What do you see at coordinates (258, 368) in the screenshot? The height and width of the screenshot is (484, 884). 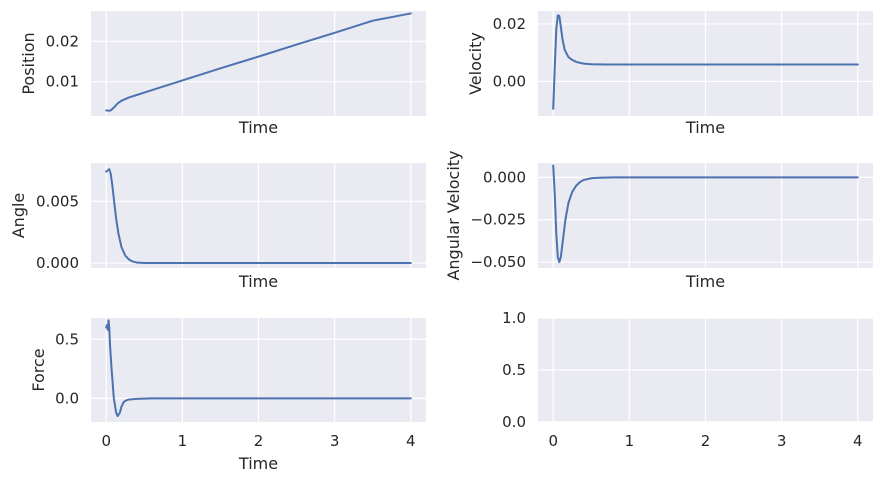 I see `force-series-line` at bounding box center [258, 368].